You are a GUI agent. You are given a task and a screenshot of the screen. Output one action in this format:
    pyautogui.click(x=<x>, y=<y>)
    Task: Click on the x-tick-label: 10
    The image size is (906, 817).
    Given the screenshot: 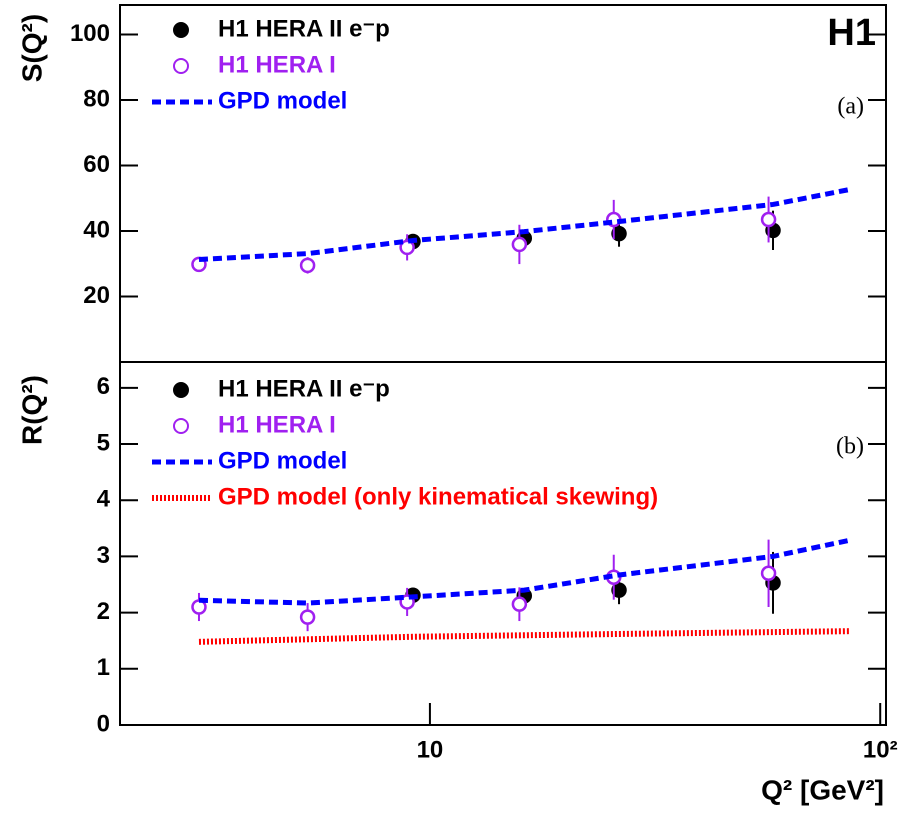 What is the action you would take?
    pyautogui.click(x=430, y=749)
    